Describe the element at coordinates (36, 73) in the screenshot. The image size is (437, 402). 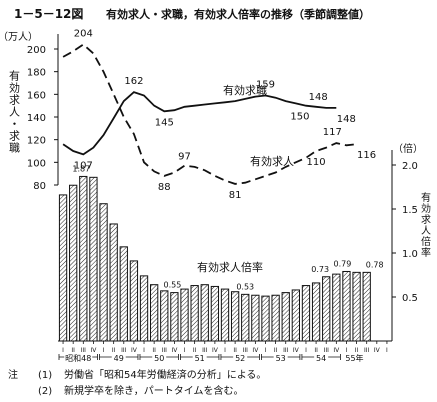
I see `left-axis-tick-label: 180` at that location.